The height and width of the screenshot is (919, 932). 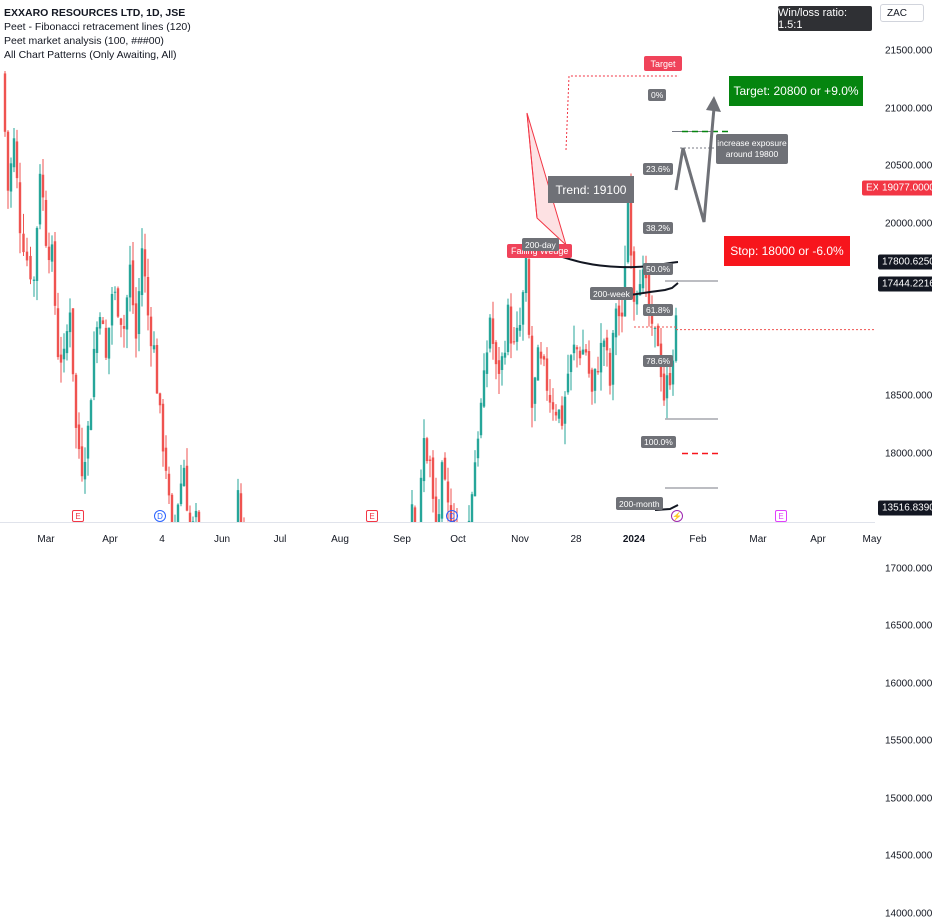 What do you see at coordinates (97, 27) in the screenshot?
I see `legend-indicator-fib: Peet - Fibonacci retracement lines (120)` at bounding box center [97, 27].